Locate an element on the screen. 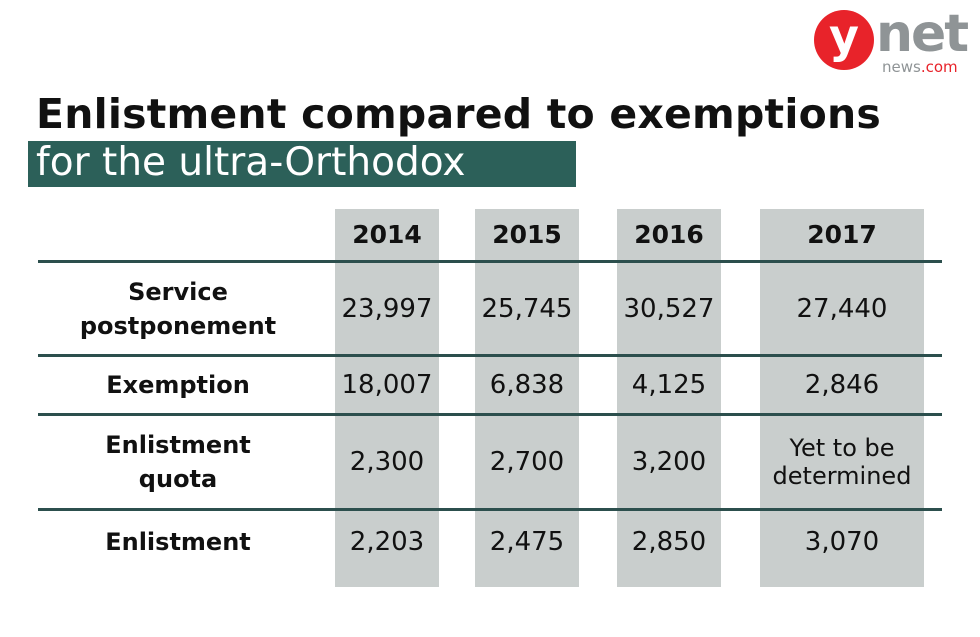 This screenshot has height=637, width=980. page-title: Enlistment compared to exemptions is located at coordinates (458, 114).